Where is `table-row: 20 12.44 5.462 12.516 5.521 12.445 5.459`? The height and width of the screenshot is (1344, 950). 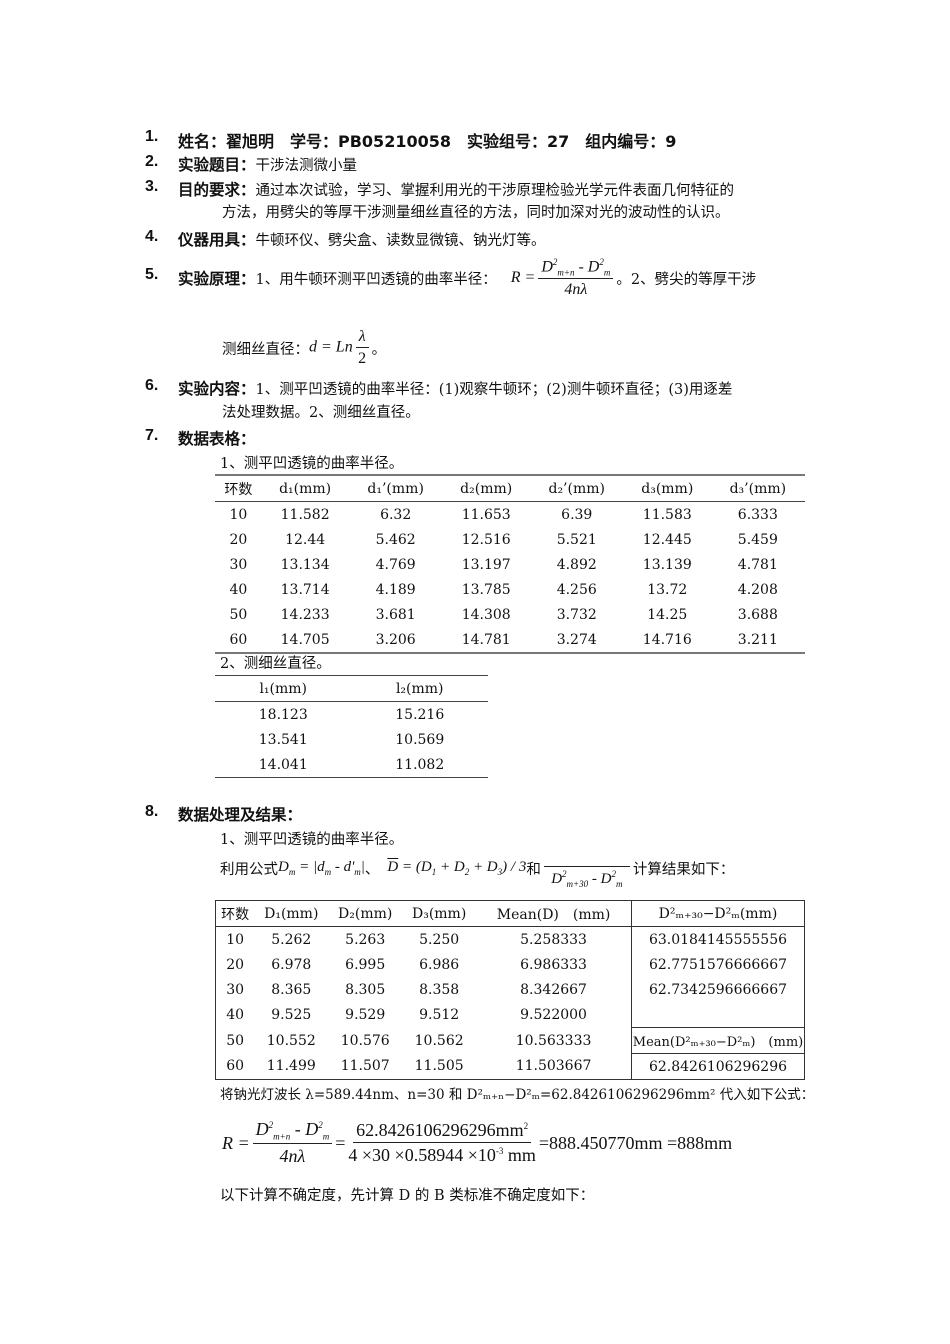
table-row: 20 12.44 5.462 12.516 5.521 12.445 5.459 is located at coordinates (510, 539).